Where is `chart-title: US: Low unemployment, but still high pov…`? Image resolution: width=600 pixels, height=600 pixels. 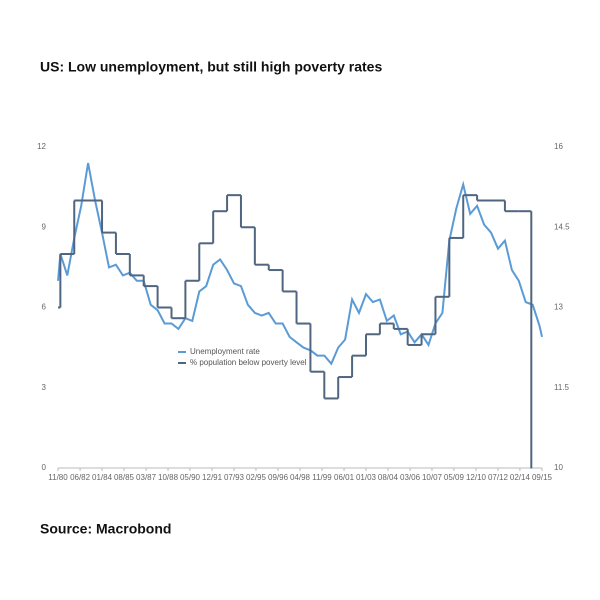
chart-title: US: Low unemployment, but still high pov… is located at coordinates (211, 67).